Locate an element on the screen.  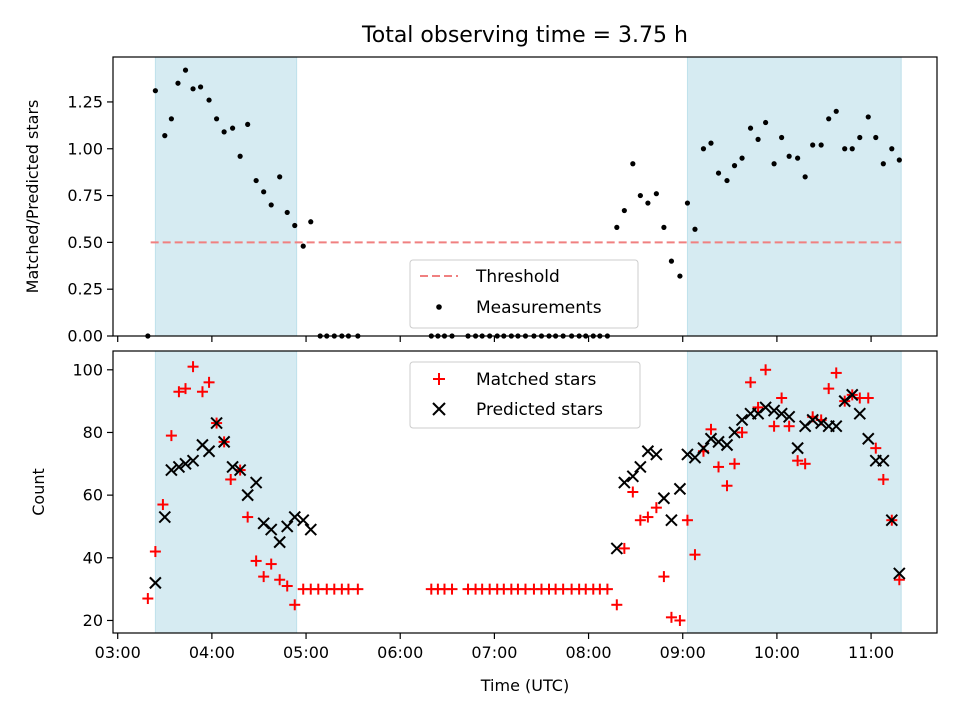
x-tick-label: 10:00 is located at coordinates (777, 652).